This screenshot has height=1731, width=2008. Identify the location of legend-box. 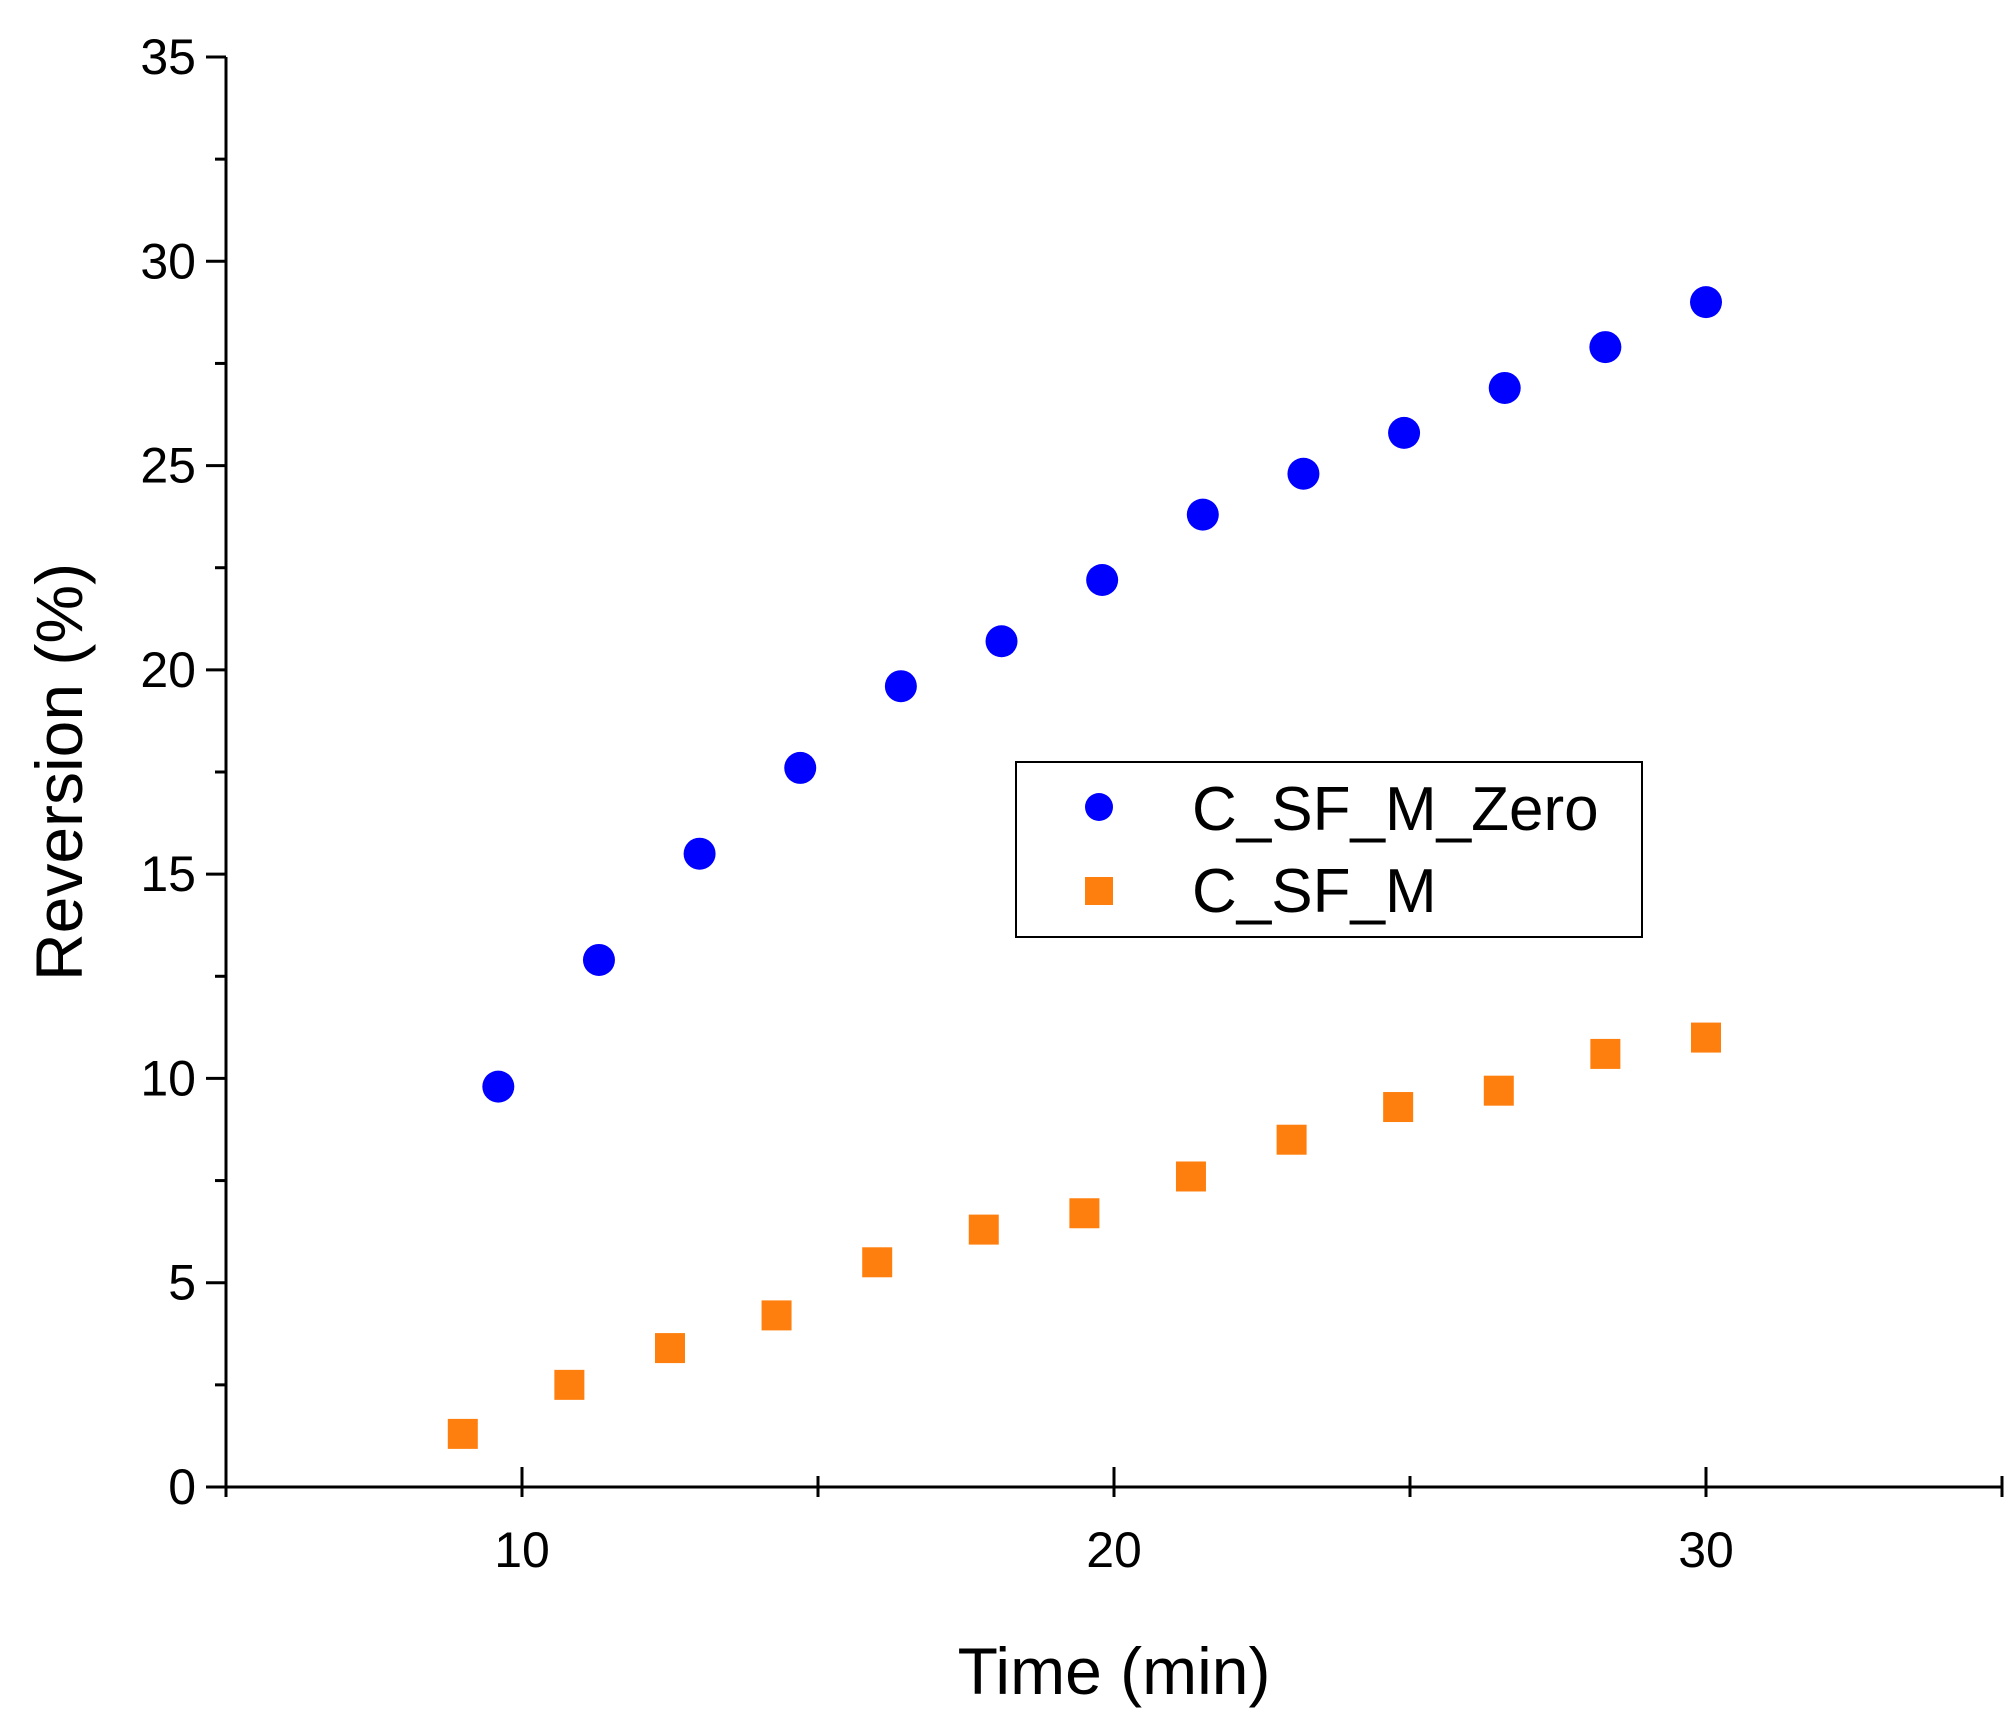
(1329, 849).